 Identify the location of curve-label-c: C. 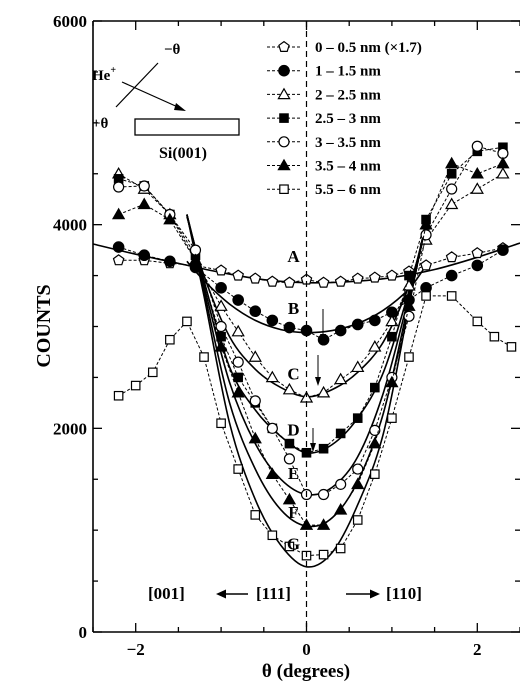
(293, 373).